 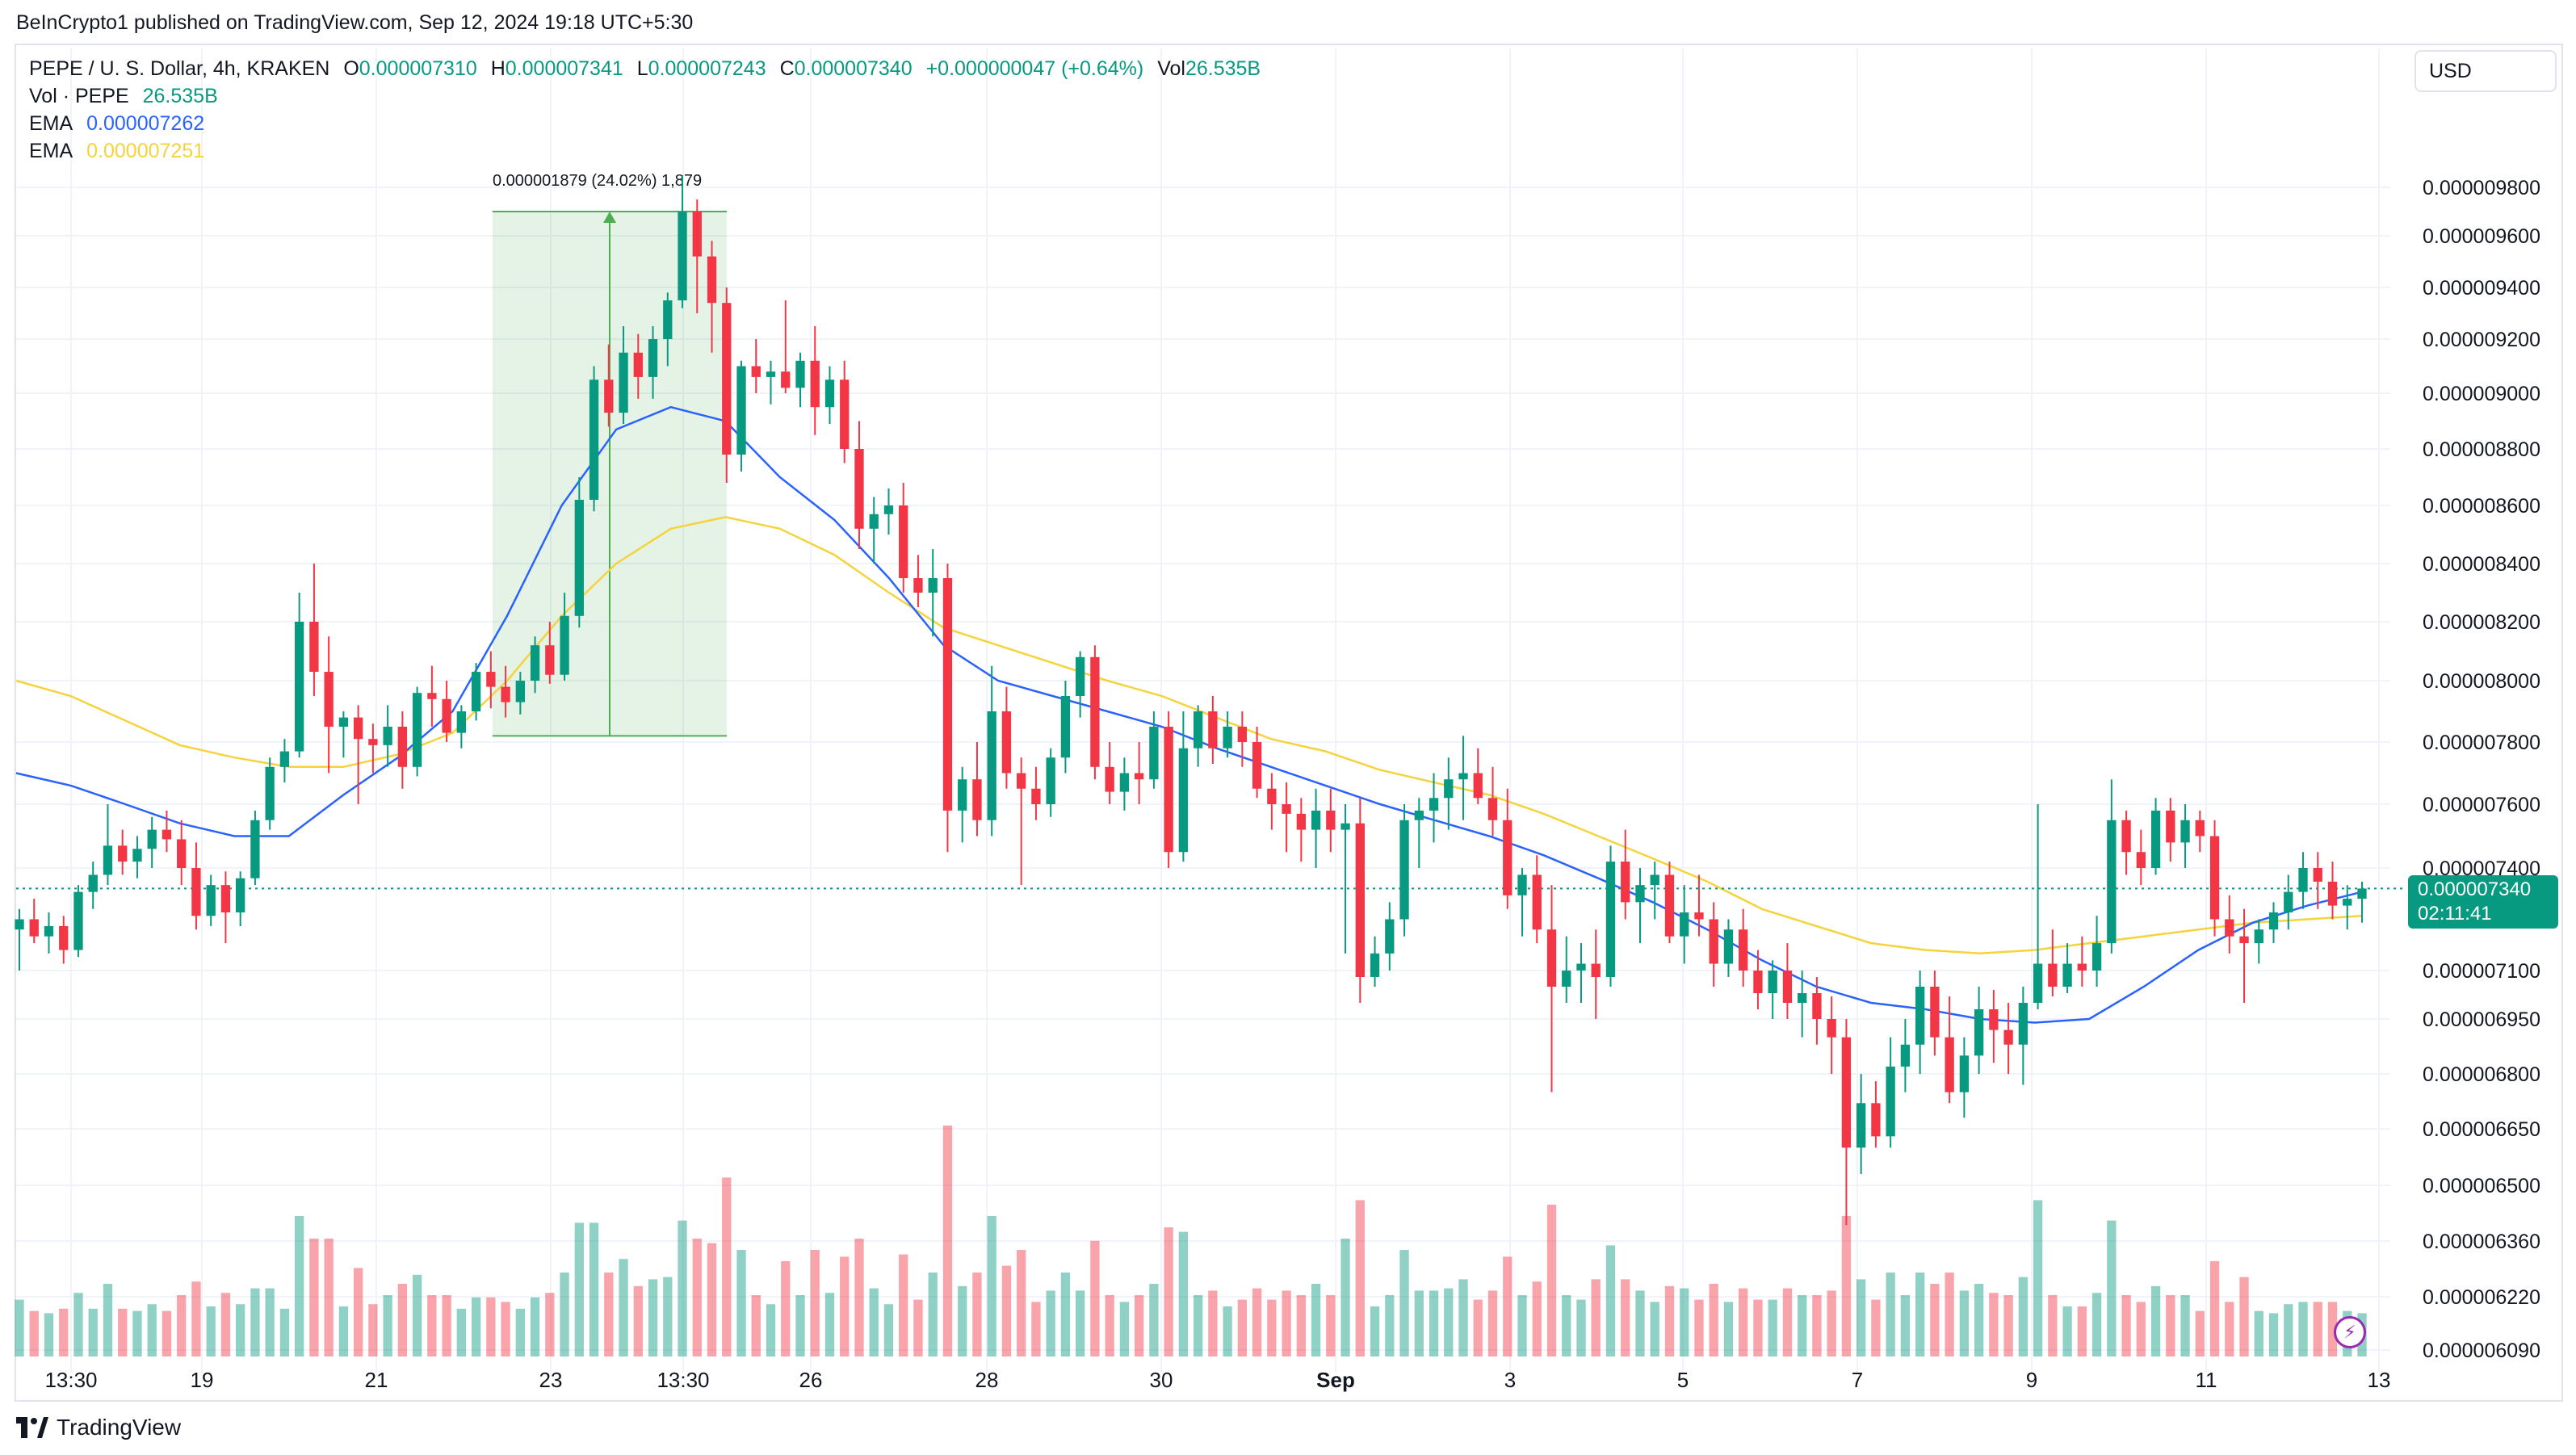 I want to click on lightning-icon: ⚡, so click(x=2350, y=1332).